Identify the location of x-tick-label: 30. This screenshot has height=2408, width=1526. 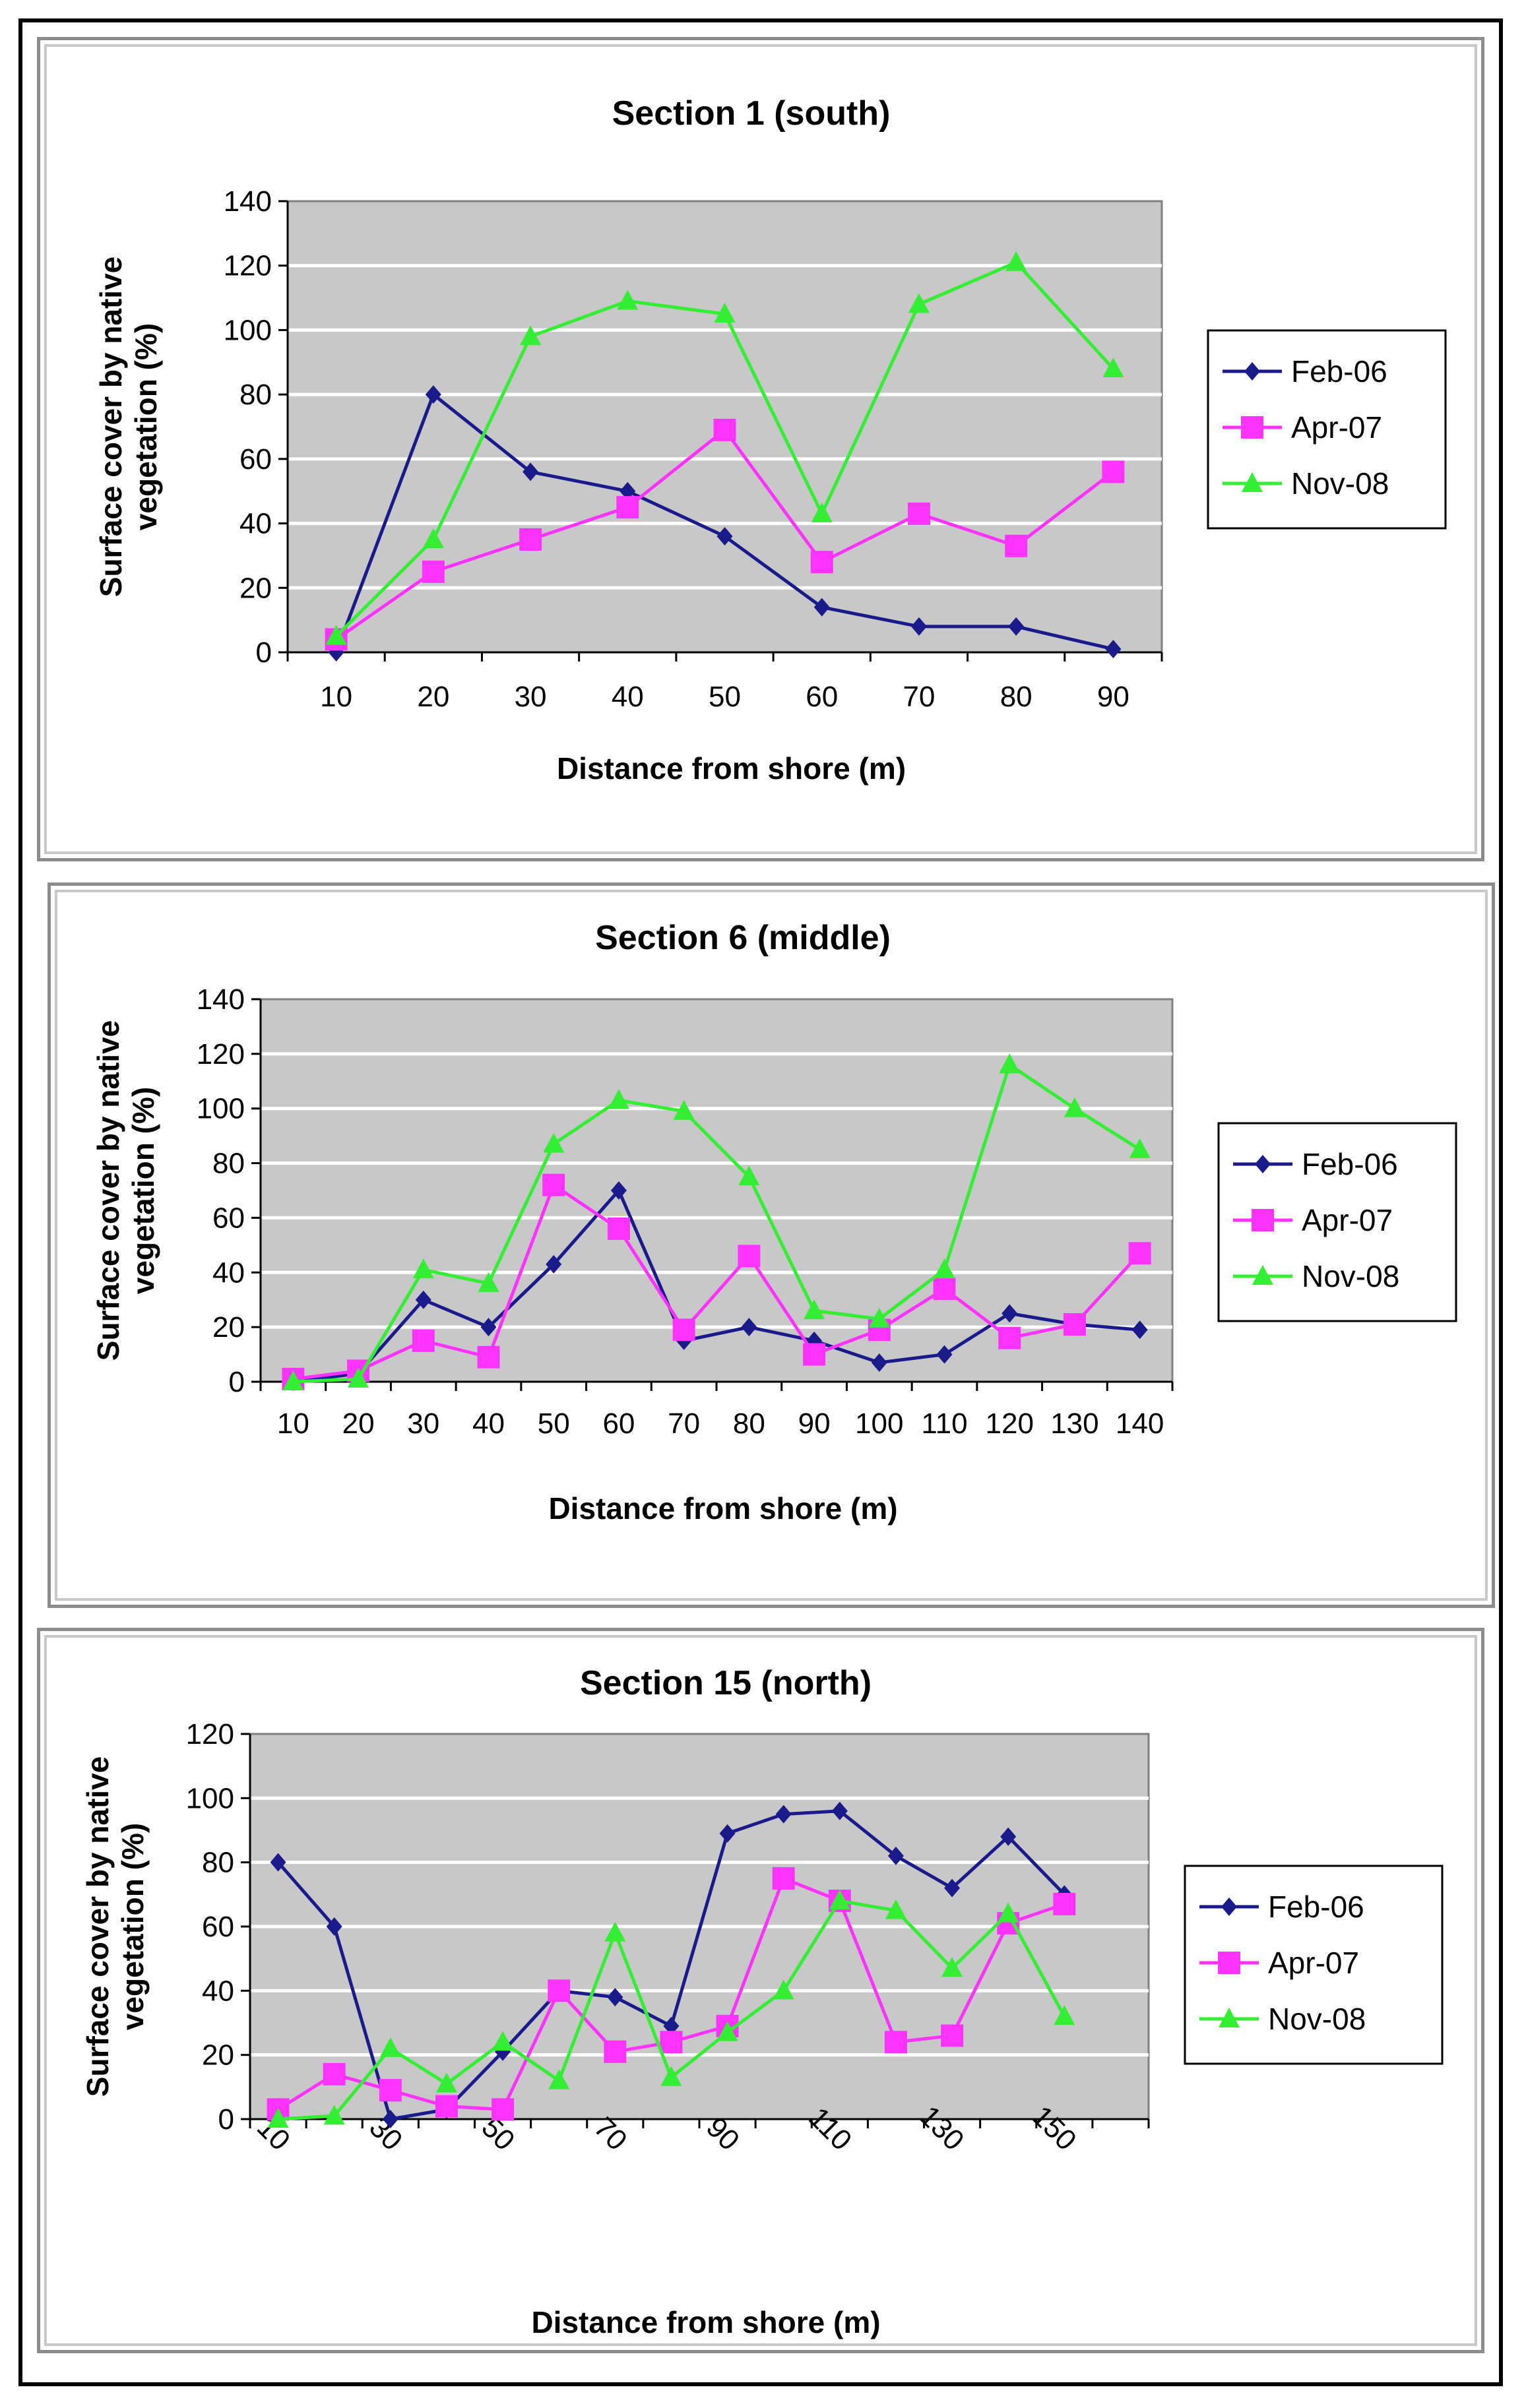
(531, 697).